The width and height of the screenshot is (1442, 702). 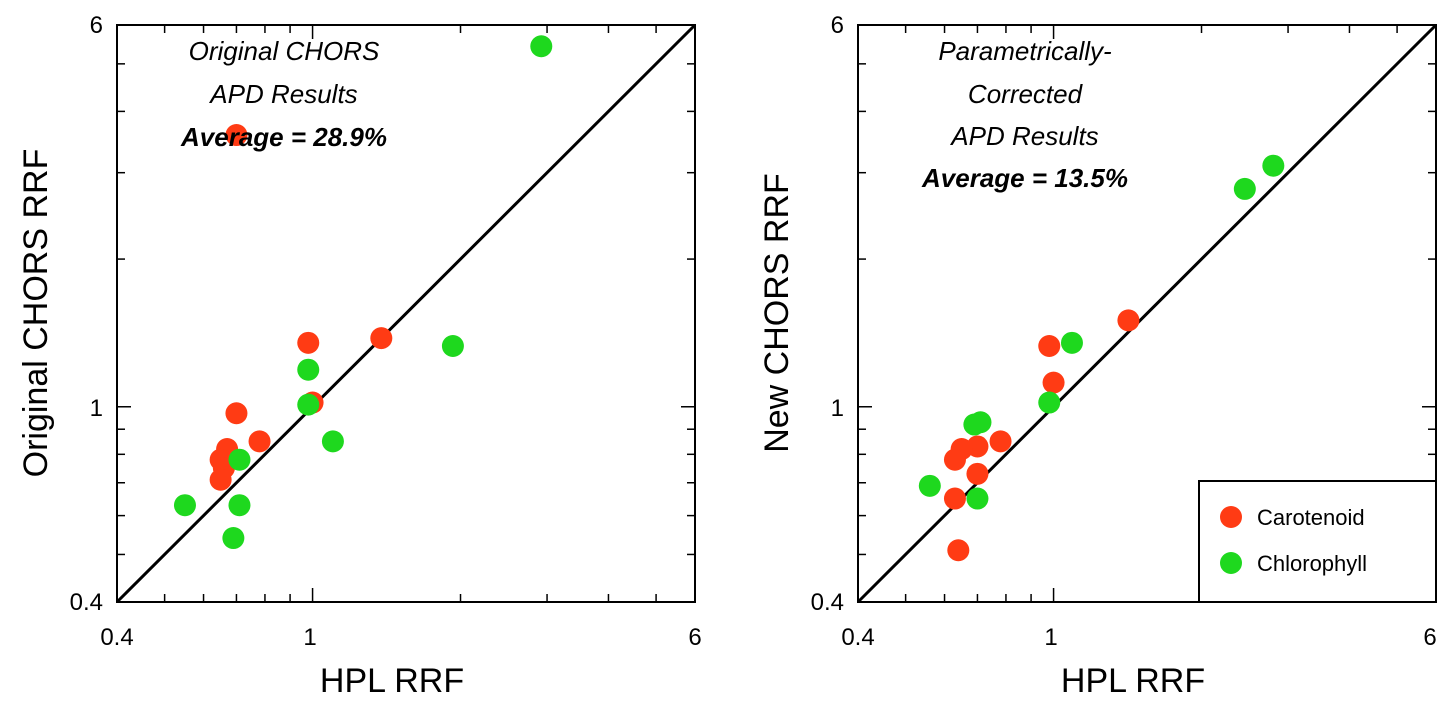 What do you see at coordinates (1133, 681) in the screenshot?
I see `right-x-axis-title: HPL RRF` at bounding box center [1133, 681].